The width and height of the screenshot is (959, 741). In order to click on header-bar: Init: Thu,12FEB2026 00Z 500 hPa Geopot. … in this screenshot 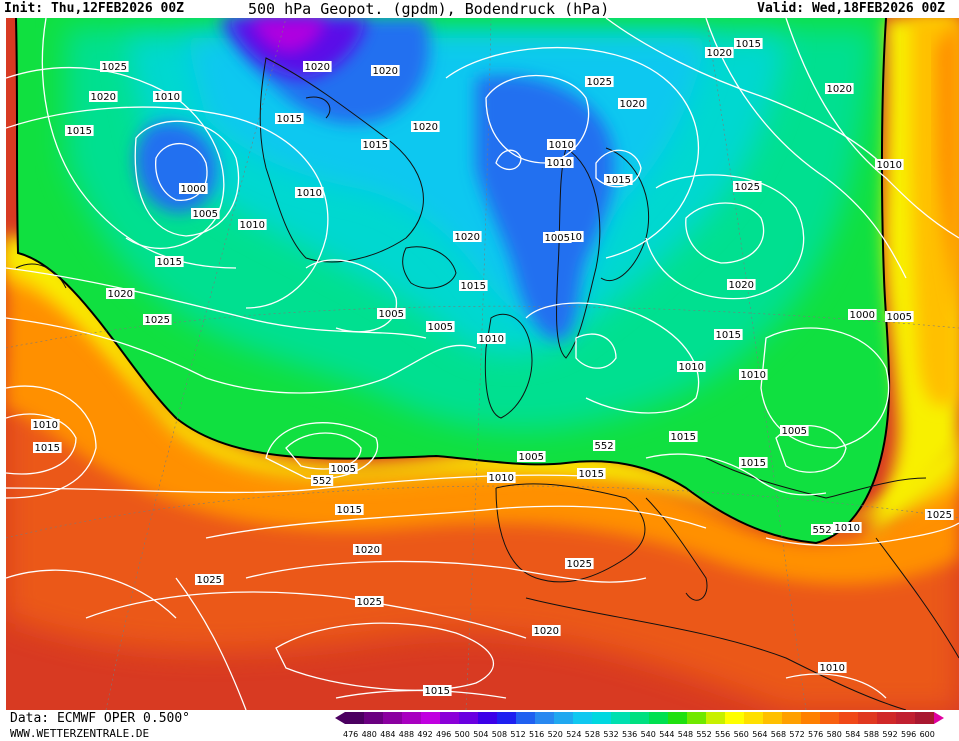, I will do `click(479, 9)`.